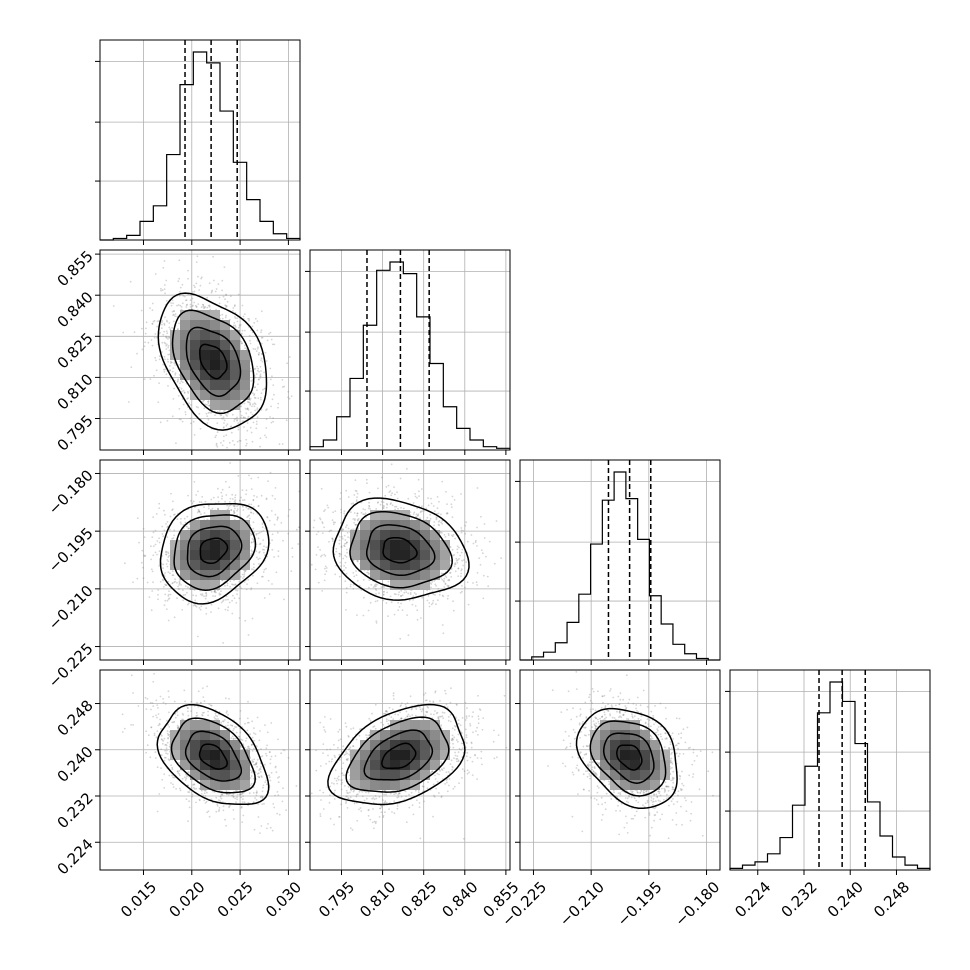 This screenshot has width=970, height=970. What do you see at coordinates (618, 562) in the screenshot?
I see `histogram-panel` at bounding box center [618, 562].